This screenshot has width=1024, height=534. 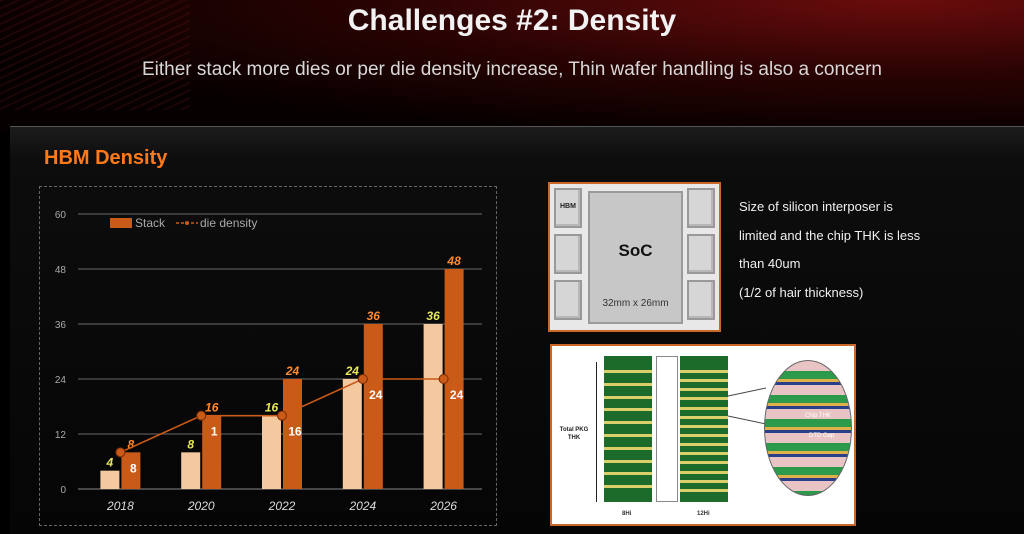 I want to click on soc-size-label: 32mm x 26mm, so click(x=635, y=303).